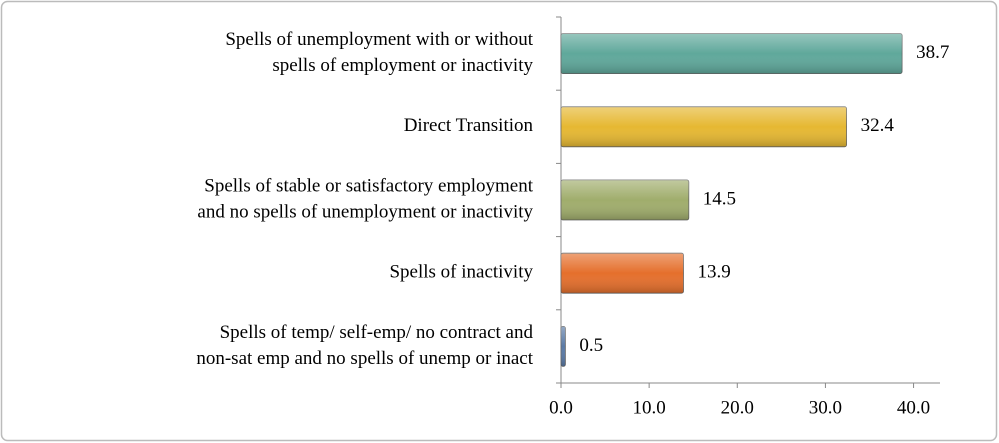  What do you see at coordinates (932, 52) in the screenshot?
I see `value-label: 38.7` at bounding box center [932, 52].